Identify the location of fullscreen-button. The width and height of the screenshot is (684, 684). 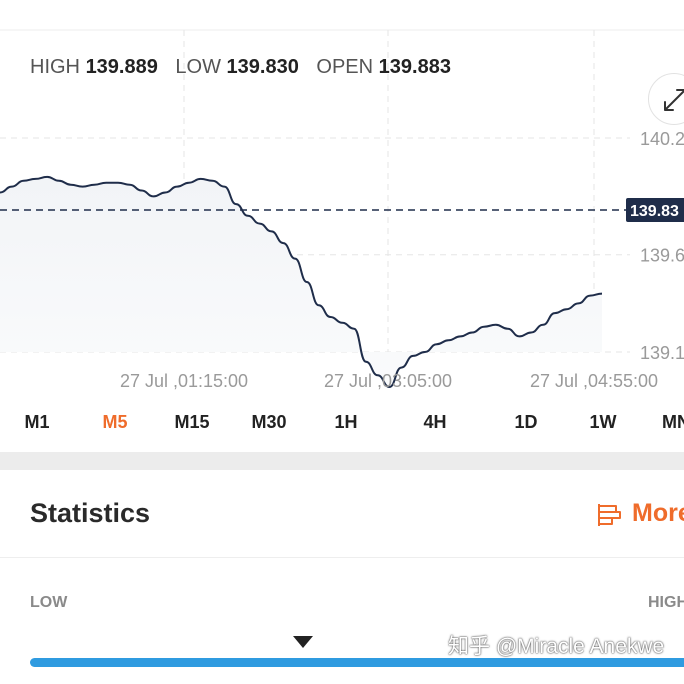
(666, 99).